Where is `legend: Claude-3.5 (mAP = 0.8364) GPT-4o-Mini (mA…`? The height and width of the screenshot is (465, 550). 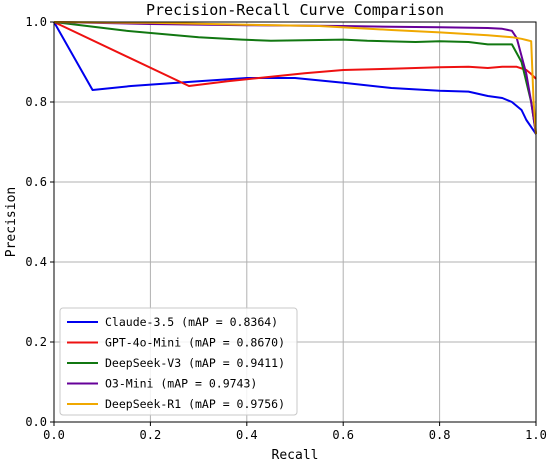 legend: Claude-3.5 (mAP = 0.8364) GPT-4o-Mini (mA… is located at coordinates (178, 361).